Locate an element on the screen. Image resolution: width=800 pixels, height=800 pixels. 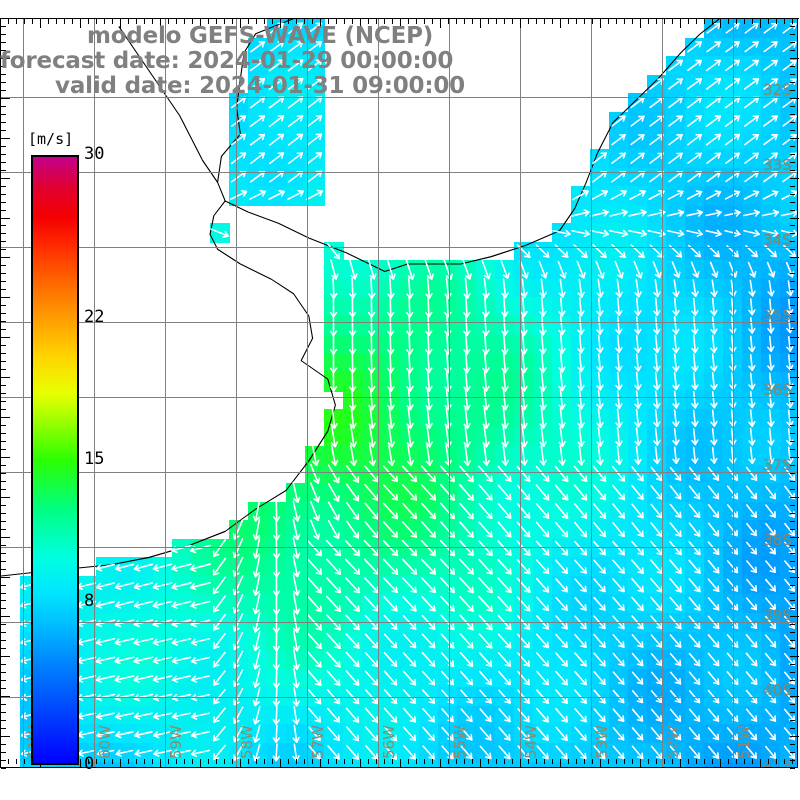
lon-label: 52W is located at coordinates (673, 742).